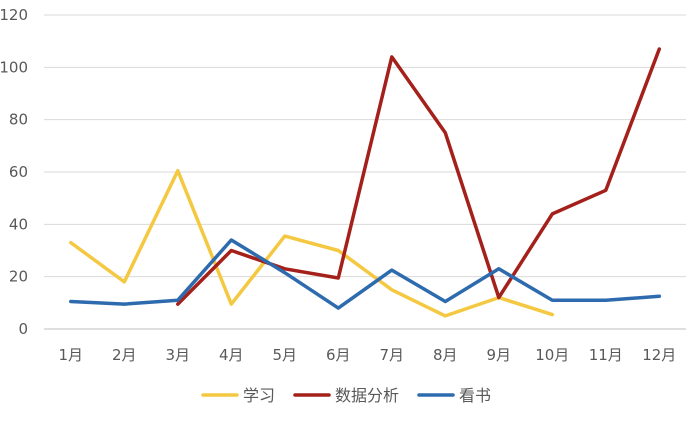 The height and width of the screenshot is (422, 696). I want to click on x-tick-label: 7月, so click(391, 355).